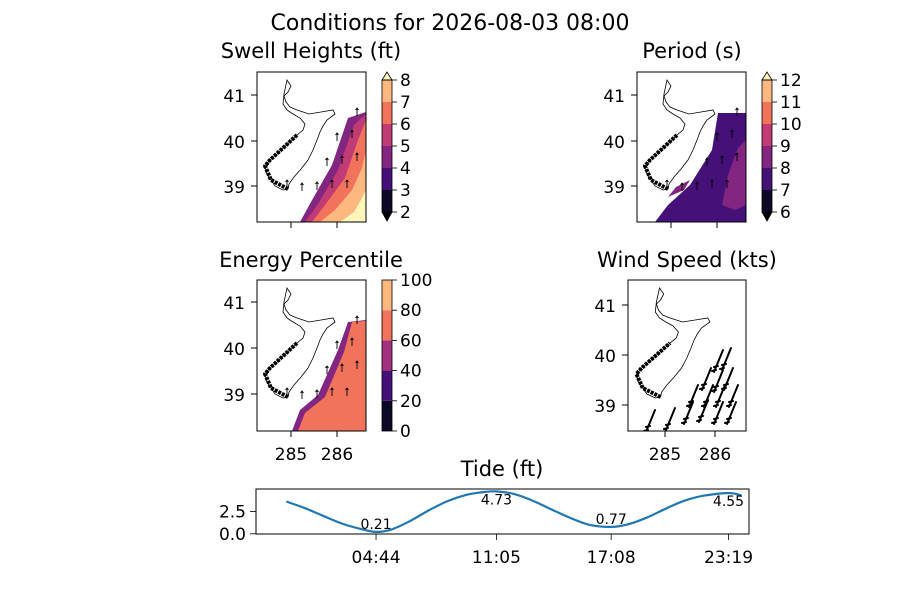 Image resolution: width=900 pixels, height=600 pixels. What do you see at coordinates (611, 520) in the screenshot?
I see `tide-extreme-label: 0.77` at bounding box center [611, 520].